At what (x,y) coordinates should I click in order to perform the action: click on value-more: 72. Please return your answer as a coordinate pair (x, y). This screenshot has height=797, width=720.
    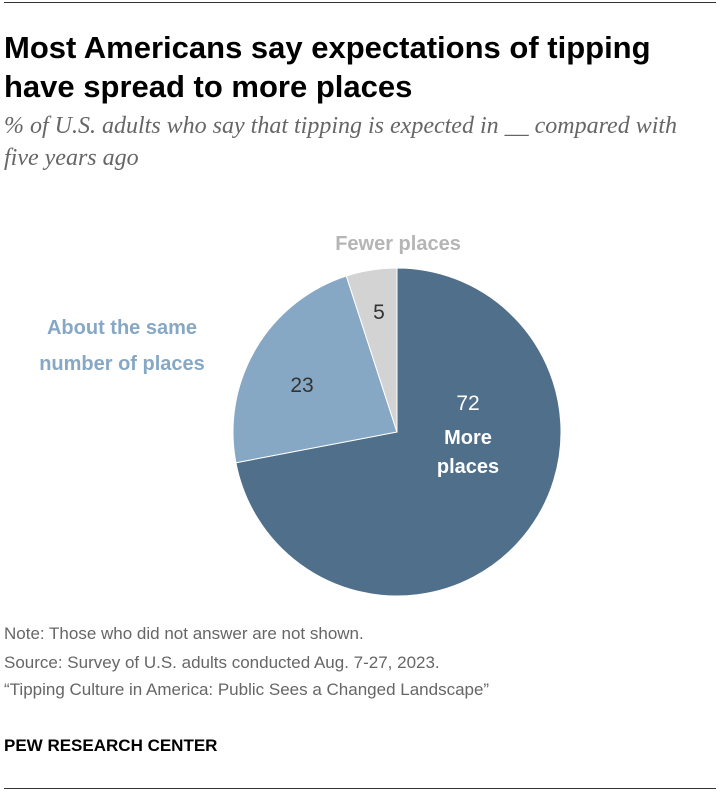
    Looking at the image, I should click on (467, 403).